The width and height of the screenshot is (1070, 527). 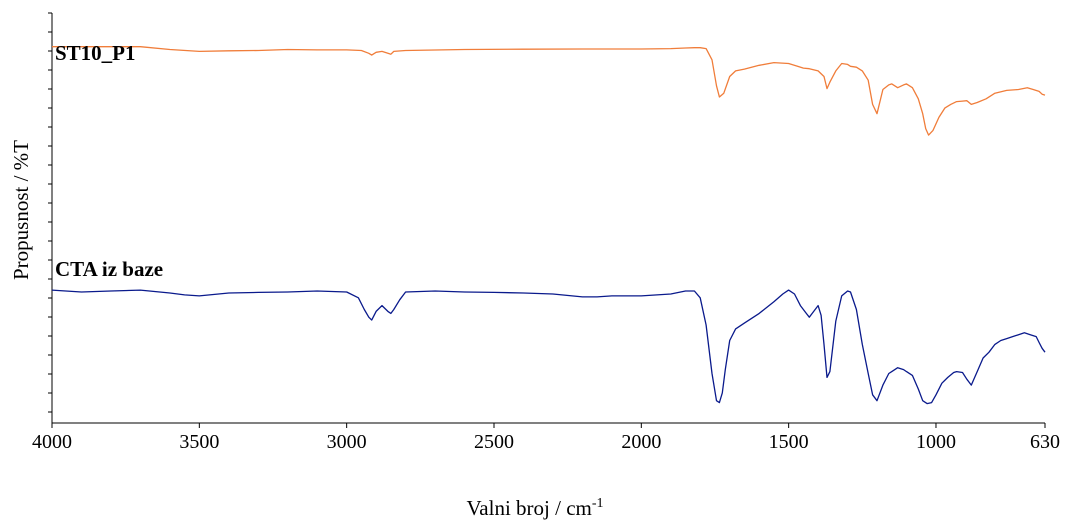 I want to click on x-tick-label: 1000, so click(x=936, y=442).